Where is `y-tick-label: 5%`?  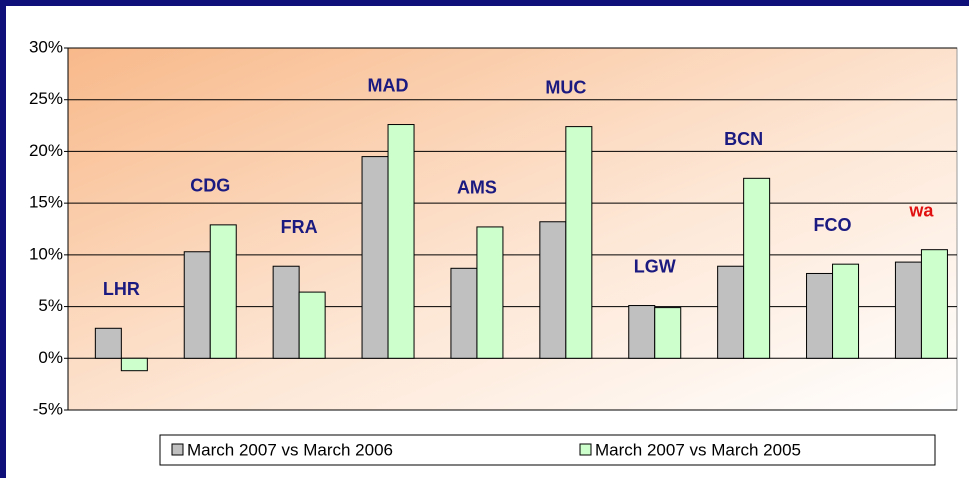 y-tick-label: 5% is located at coordinates (50, 305).